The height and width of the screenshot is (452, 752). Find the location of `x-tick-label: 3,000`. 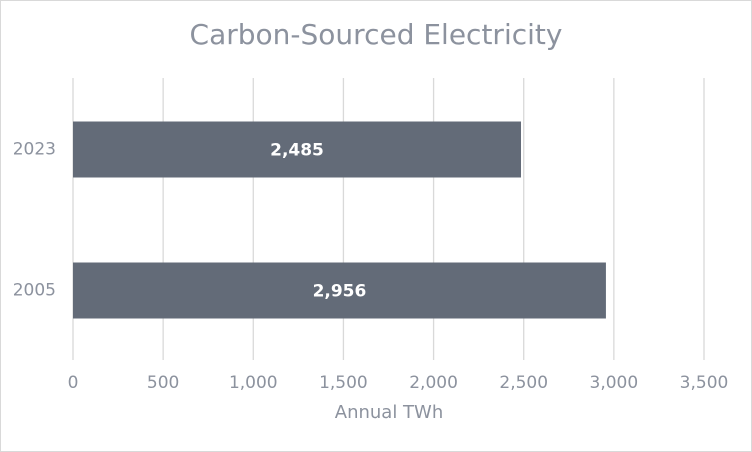

x-tick-label: 3,000 is located at coordinates (614, 383).